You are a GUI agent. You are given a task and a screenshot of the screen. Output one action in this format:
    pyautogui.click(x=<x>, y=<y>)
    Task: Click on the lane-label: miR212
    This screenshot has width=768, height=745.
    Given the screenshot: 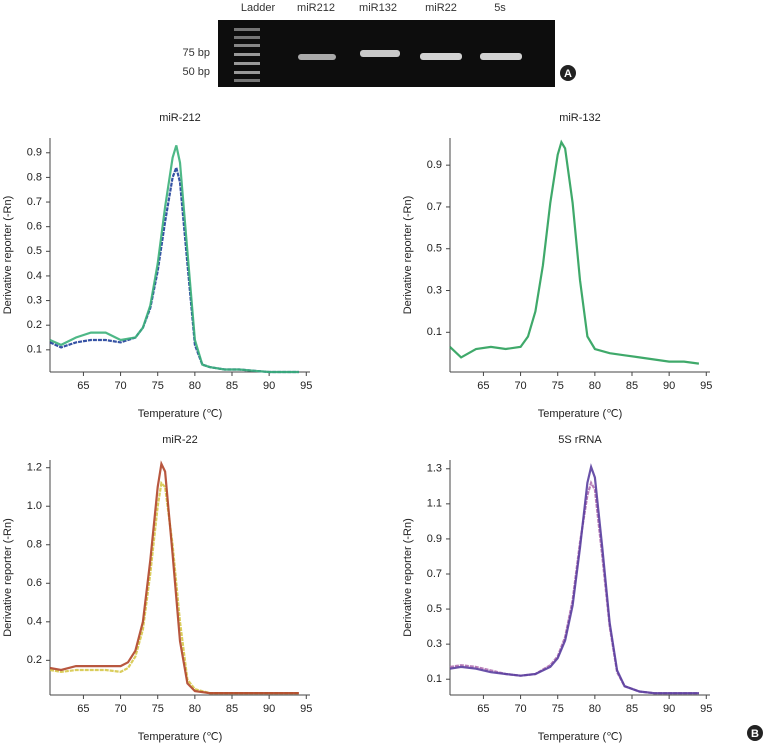 What is the action you would take?
    pyautogui.click(x=316, y=8)
    